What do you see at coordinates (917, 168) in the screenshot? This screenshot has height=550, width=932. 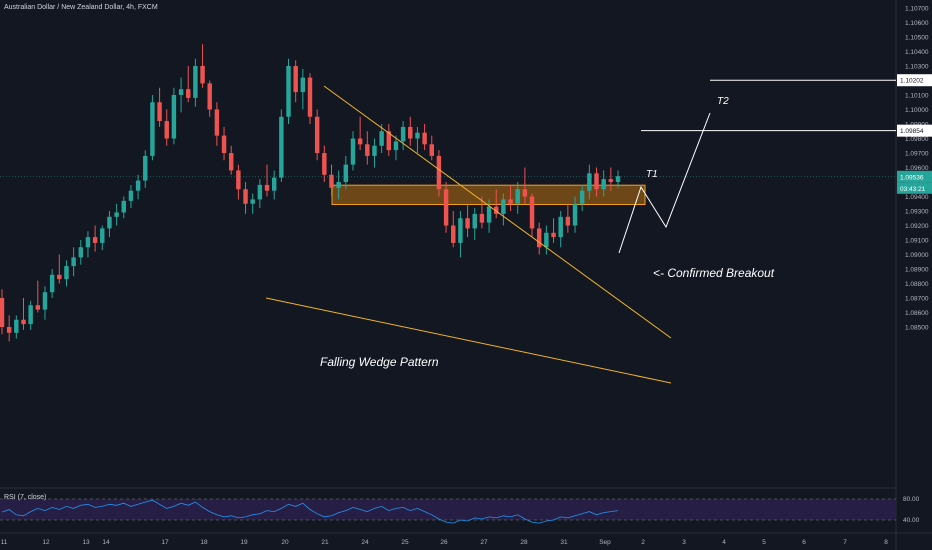 I see `price-tick-label: 1.09600` at bounding box center [917, 168].